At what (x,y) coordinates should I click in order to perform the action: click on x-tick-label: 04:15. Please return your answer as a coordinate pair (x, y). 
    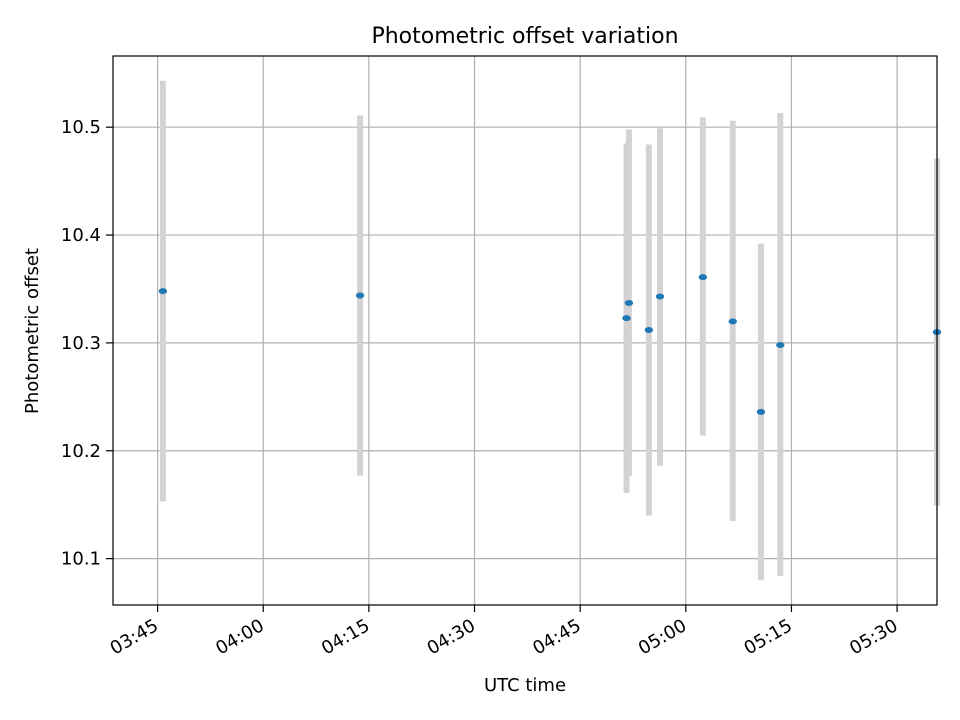
    Looking at the image, I should click on (345, 637).